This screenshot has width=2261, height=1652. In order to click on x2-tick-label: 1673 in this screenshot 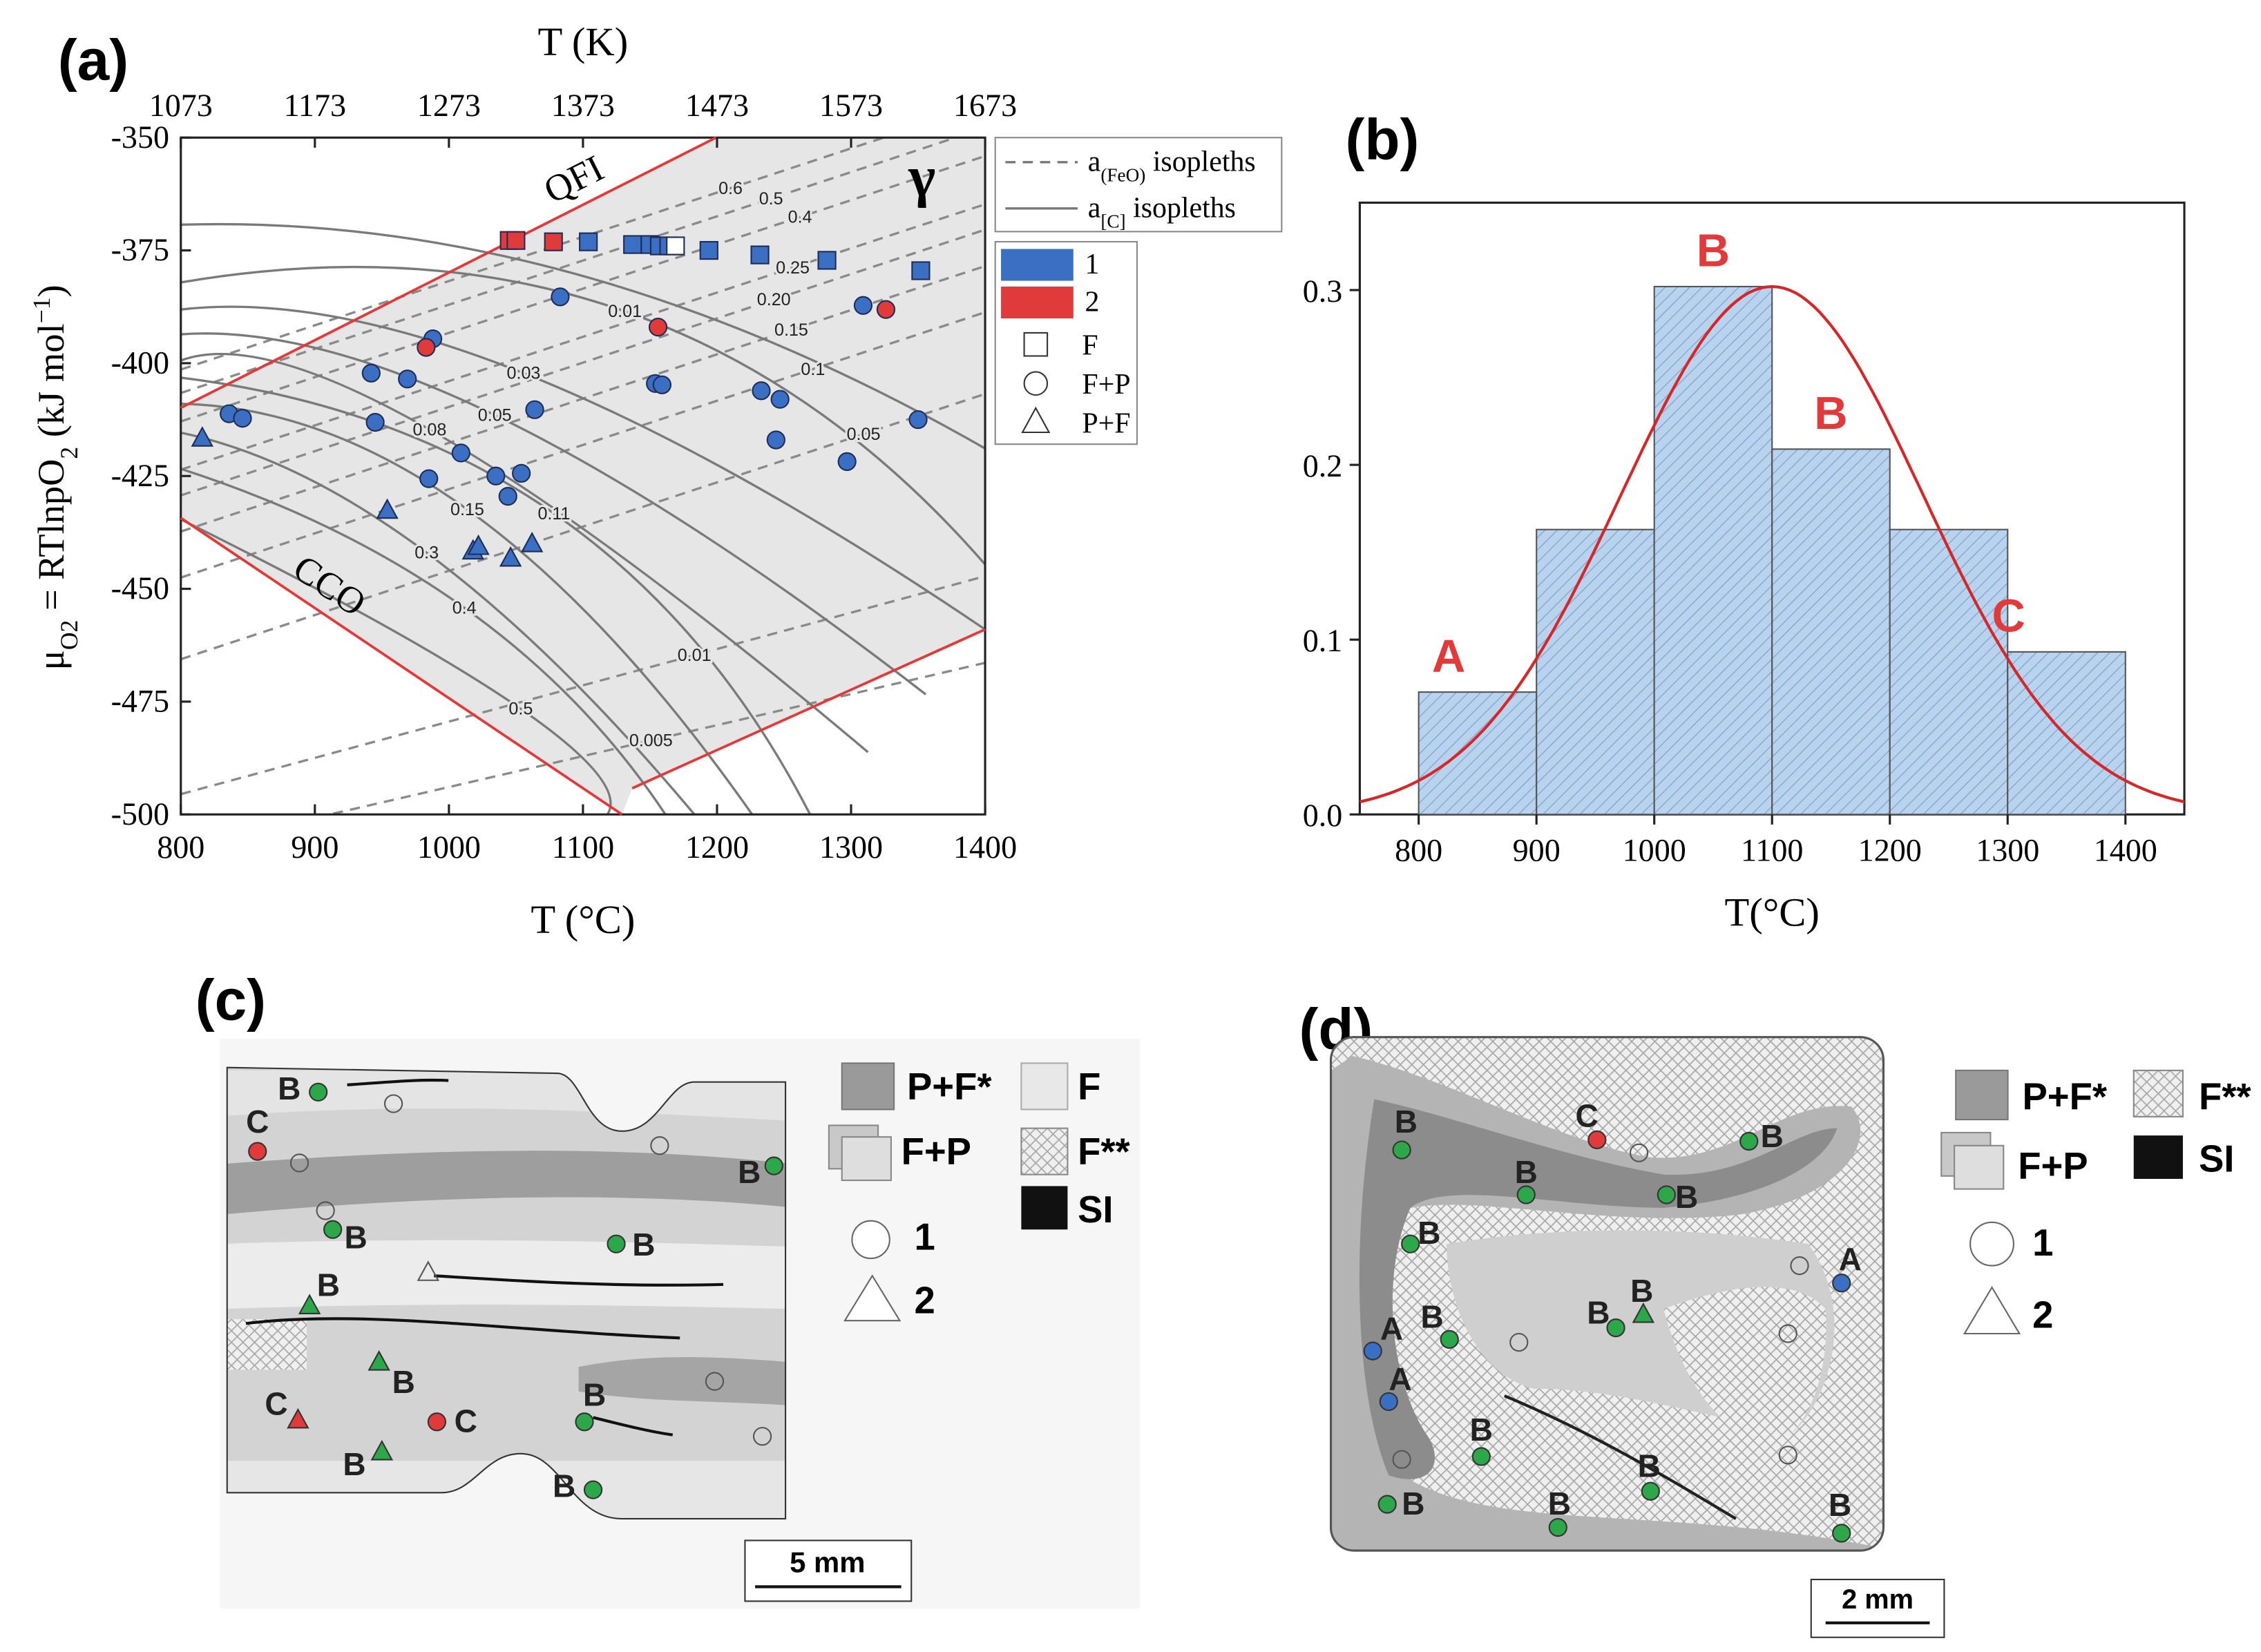, I will do `click(985, 105)`.